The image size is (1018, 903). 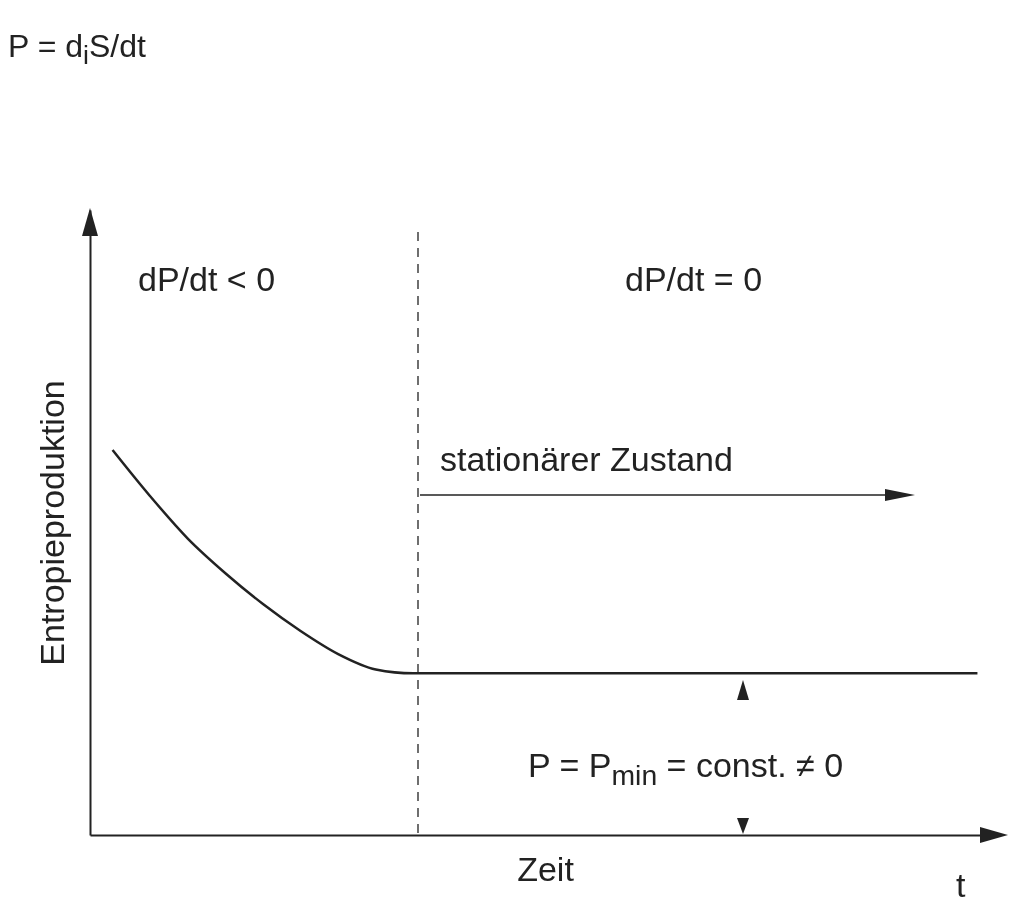 What do you see at coordinates (686, 768) in the screenshot?
I see `annotation: P = P$_{min}$ = const. ≠ 0` at bounding box center [686, 768].